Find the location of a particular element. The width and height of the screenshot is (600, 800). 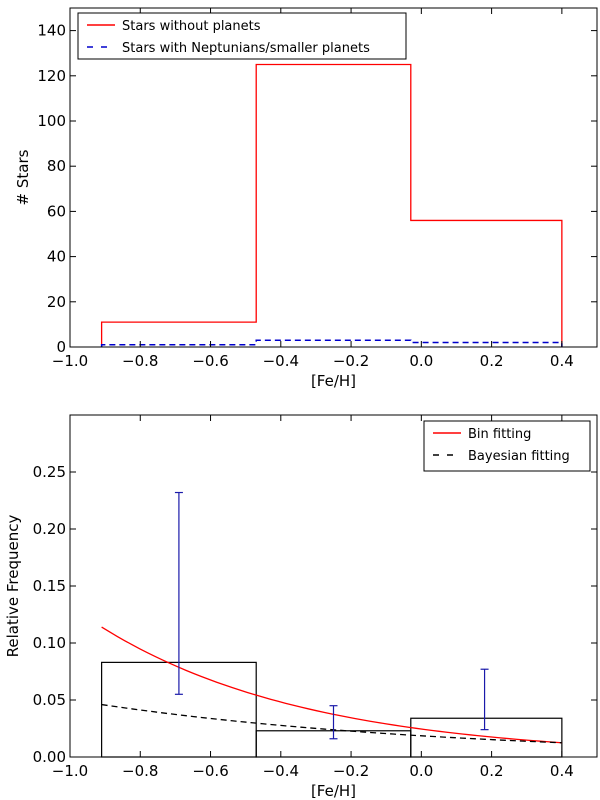

y-tick-label: 100 is located at coordinates (51, 121).